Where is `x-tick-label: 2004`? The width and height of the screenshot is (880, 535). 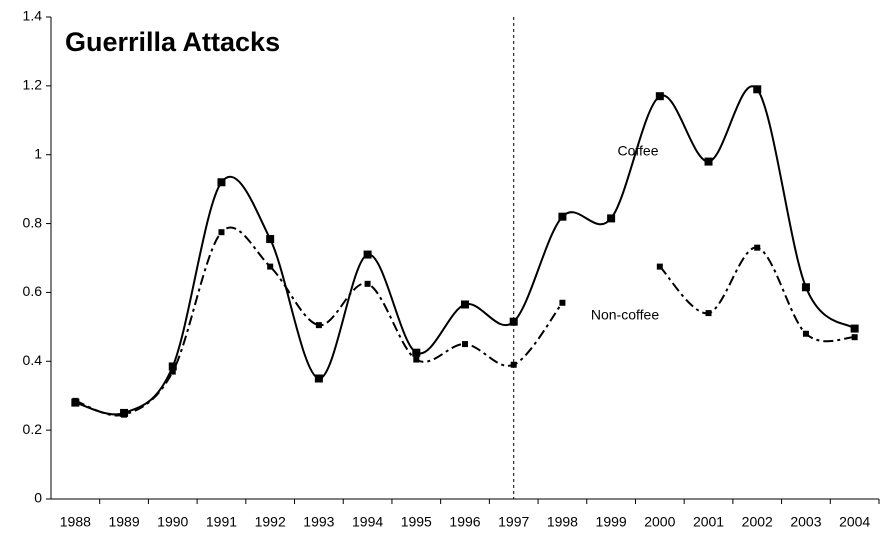
x-tick-label: 2004 is located at coordinates (854, 522).